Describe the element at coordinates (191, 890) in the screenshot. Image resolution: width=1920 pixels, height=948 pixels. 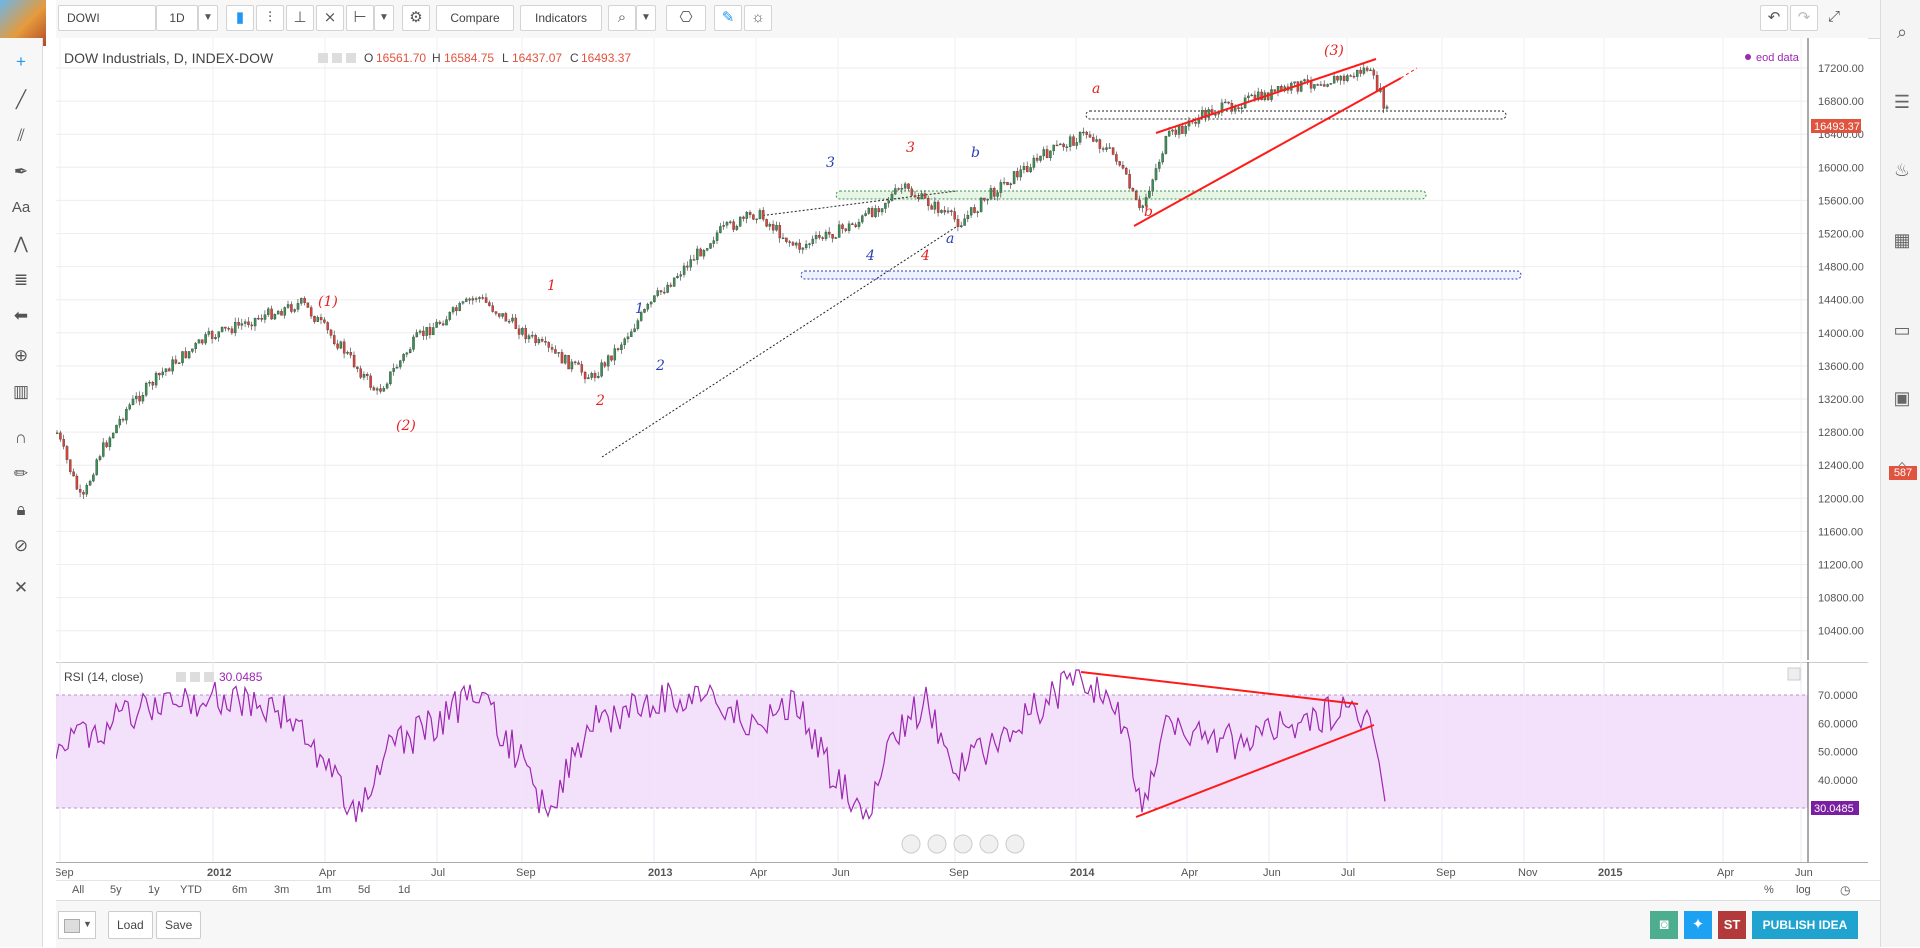
I see `range-ytd: YTD` at that location.